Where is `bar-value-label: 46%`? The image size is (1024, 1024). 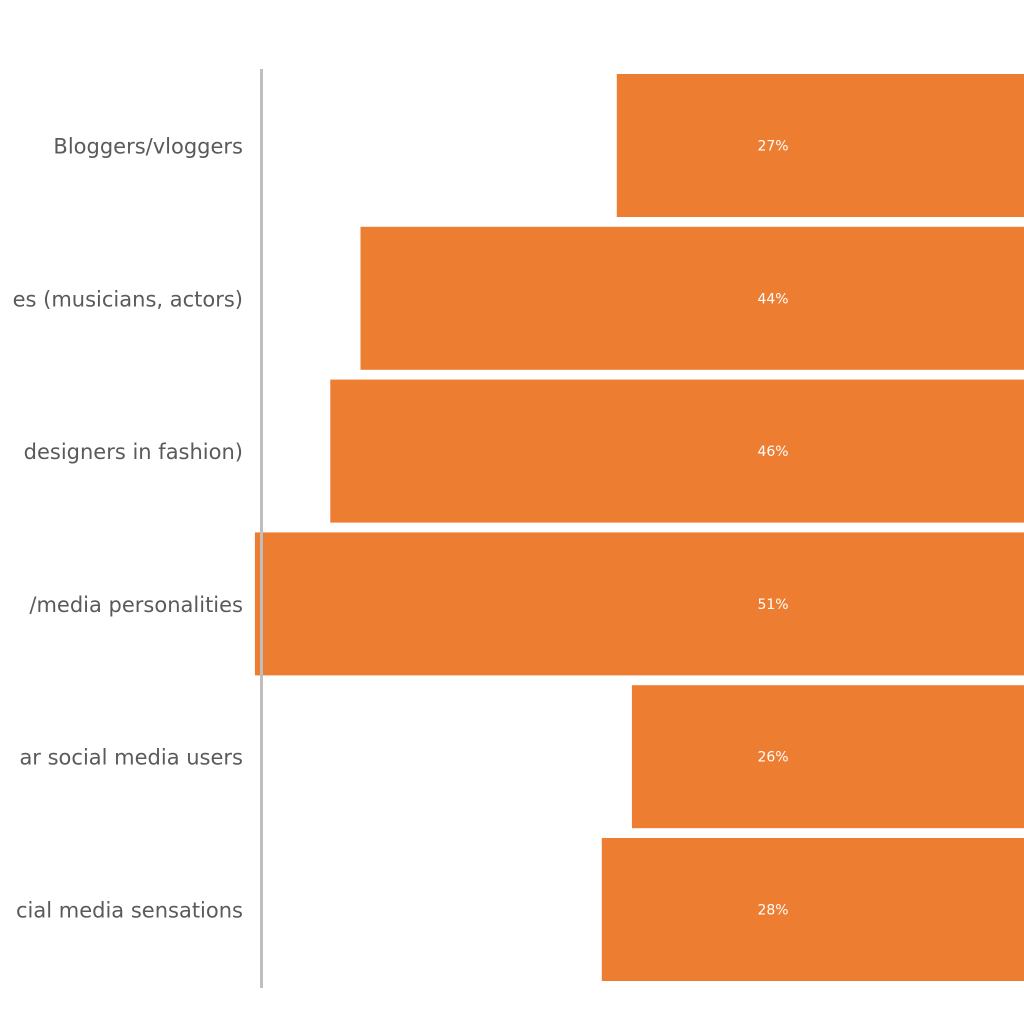
bar-value-label: 46% is located at coordinates (772, 452).